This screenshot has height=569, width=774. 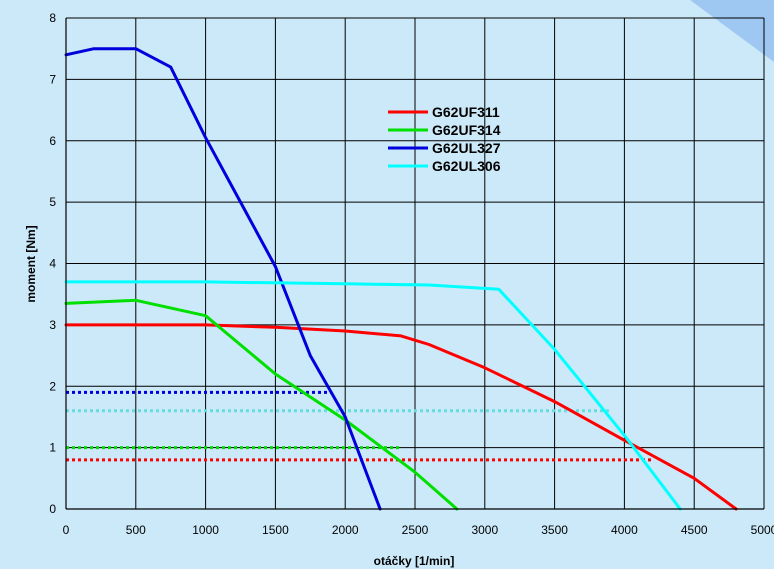 I want to click on x-axis-title: otáčky [1/min], so click(x=414, y=561).